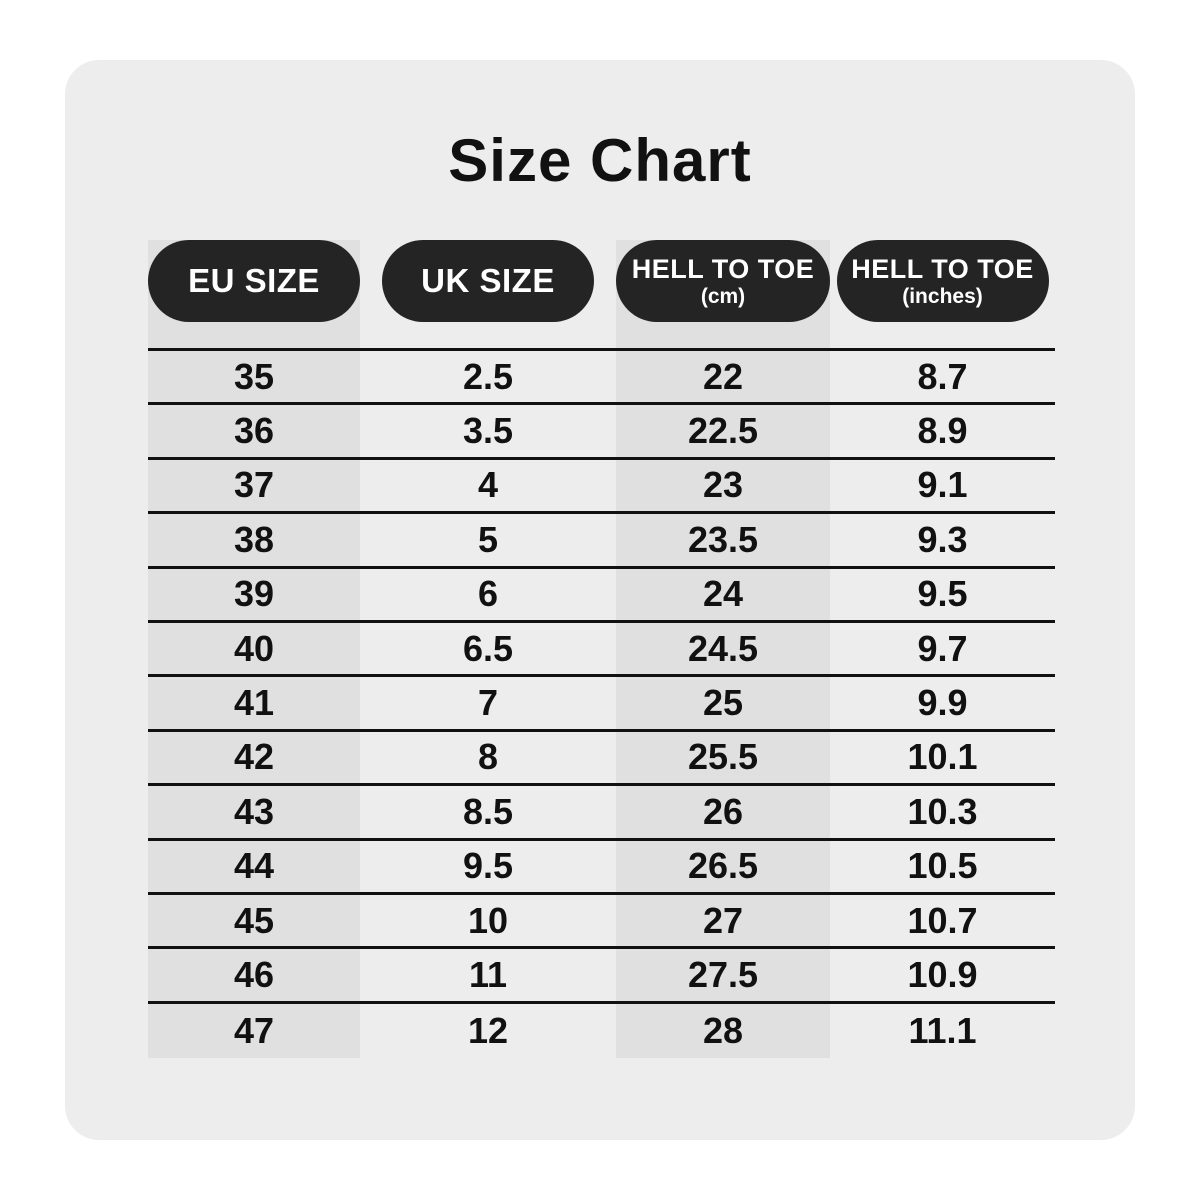  What do you see at coordinates (601, 867) in the screenshot?
I see `table-row: 44 9.5 26.5 10.5` at bounding box center [601, 867].